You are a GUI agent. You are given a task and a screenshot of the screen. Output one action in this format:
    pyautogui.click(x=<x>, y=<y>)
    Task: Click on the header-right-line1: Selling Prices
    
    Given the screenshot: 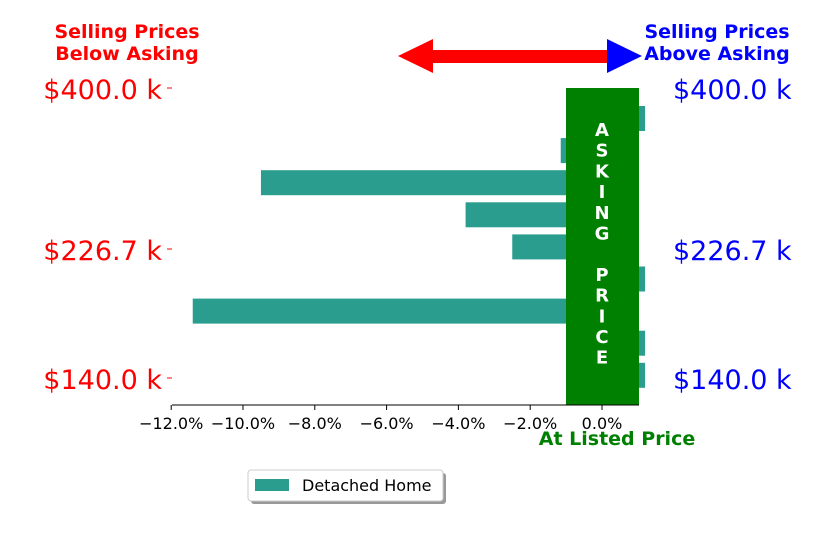 What is the action you would take?
    pyautogui.click(x=716, y=32)
    